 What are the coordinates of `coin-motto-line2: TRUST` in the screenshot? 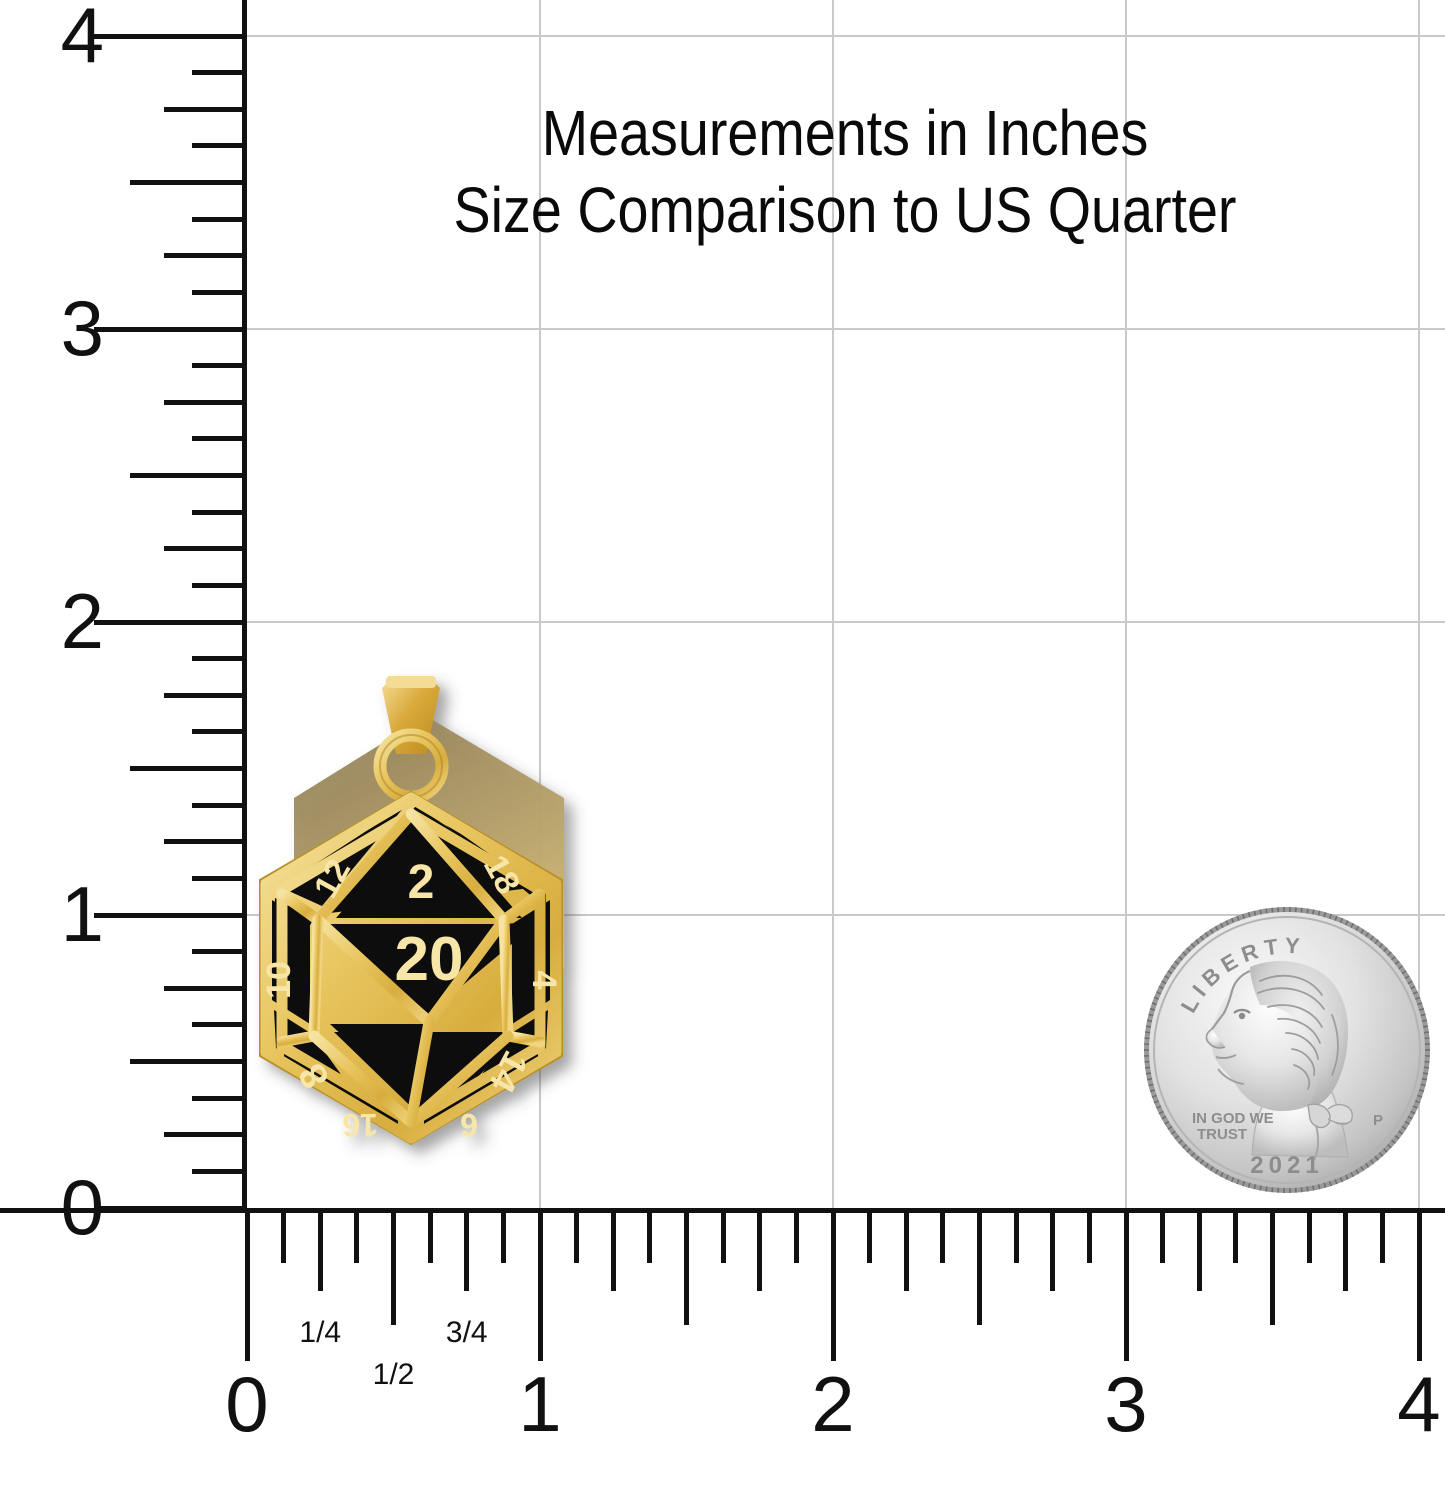 It's located at (1222, 1134).